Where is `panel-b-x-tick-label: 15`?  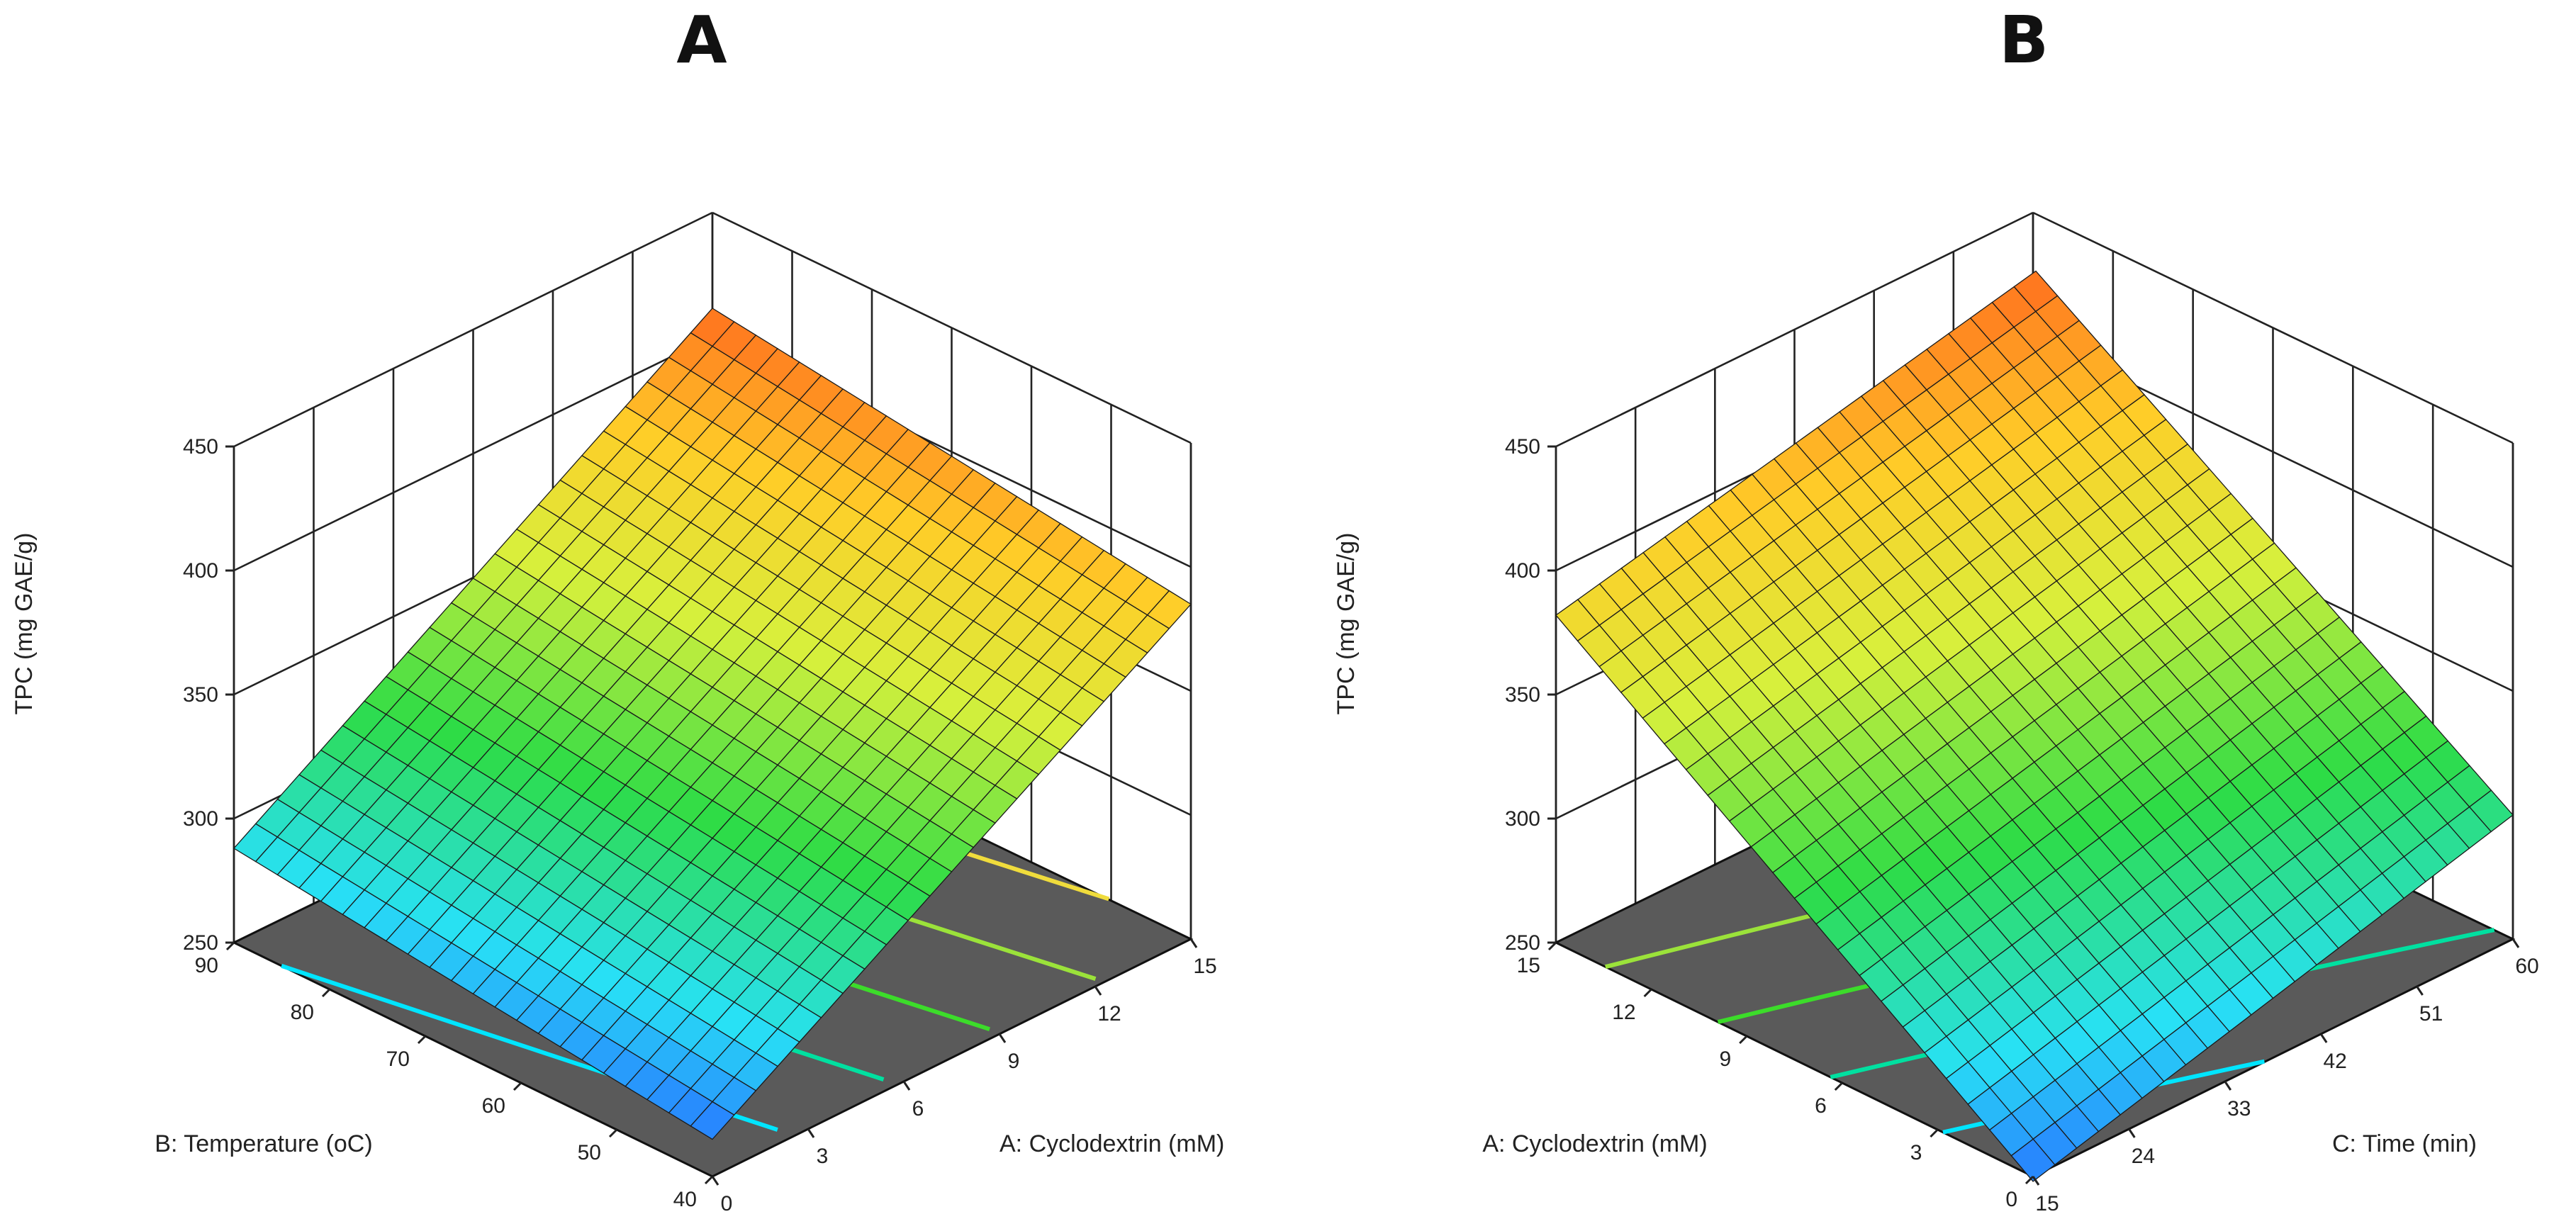
panel-b-x-tick-label: 15 is located at coordinates (2047, 1203).